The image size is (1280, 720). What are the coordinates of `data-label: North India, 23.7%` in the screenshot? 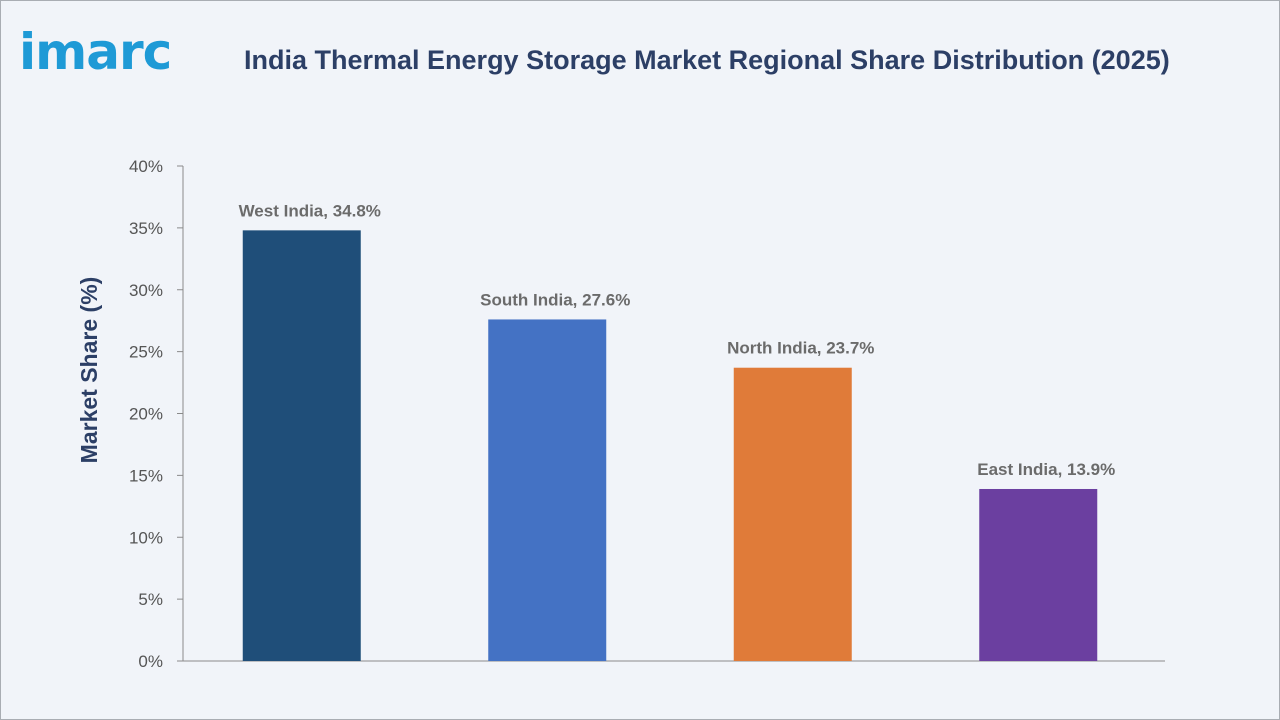 It's located at (800, 348).